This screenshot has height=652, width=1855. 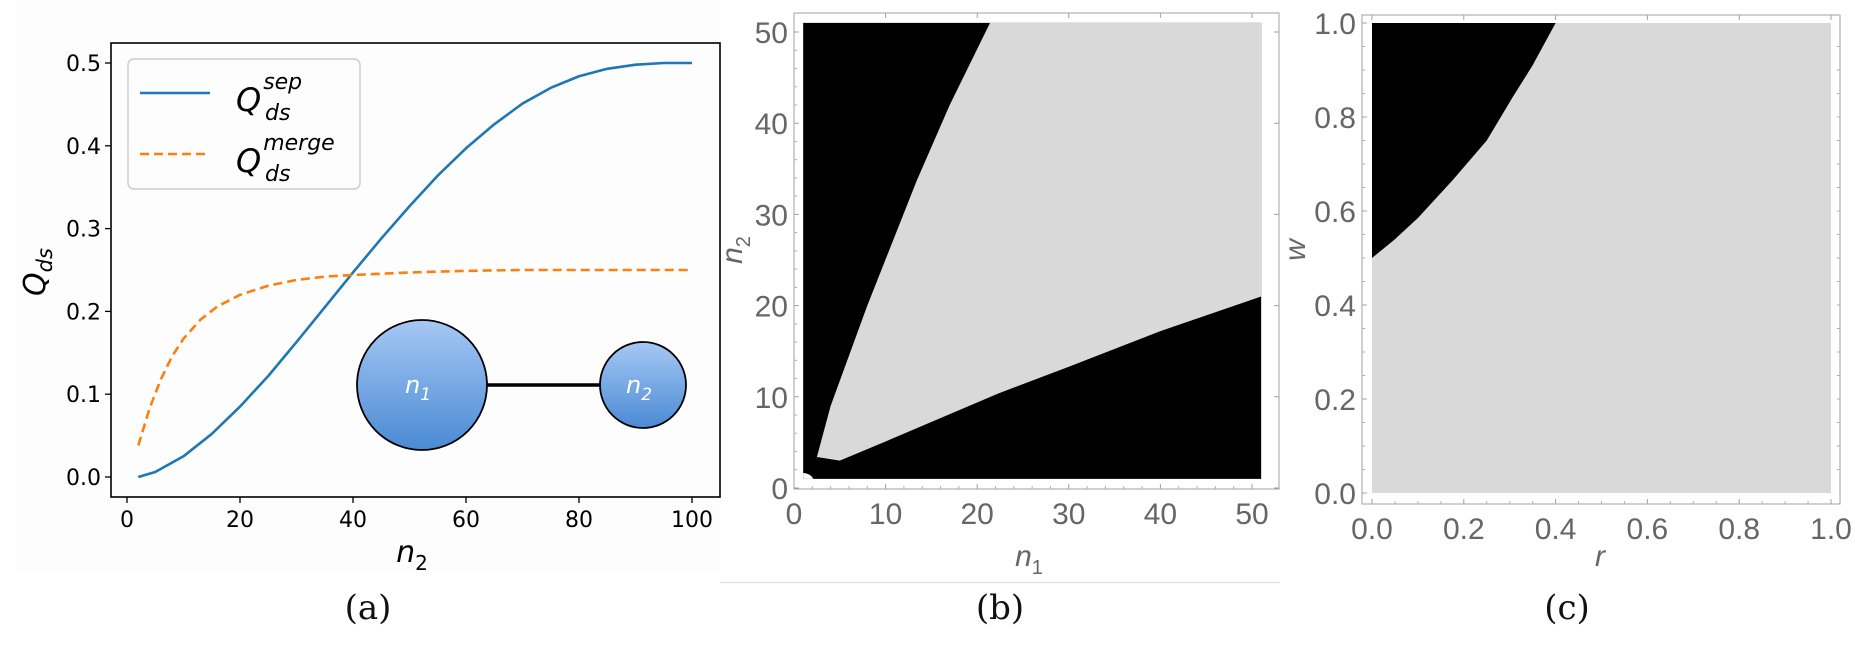 What do you see at coordinates (37, 272) in the screenshot?
I see `y-axis-label: Qds` at bounding box center [37, 272].